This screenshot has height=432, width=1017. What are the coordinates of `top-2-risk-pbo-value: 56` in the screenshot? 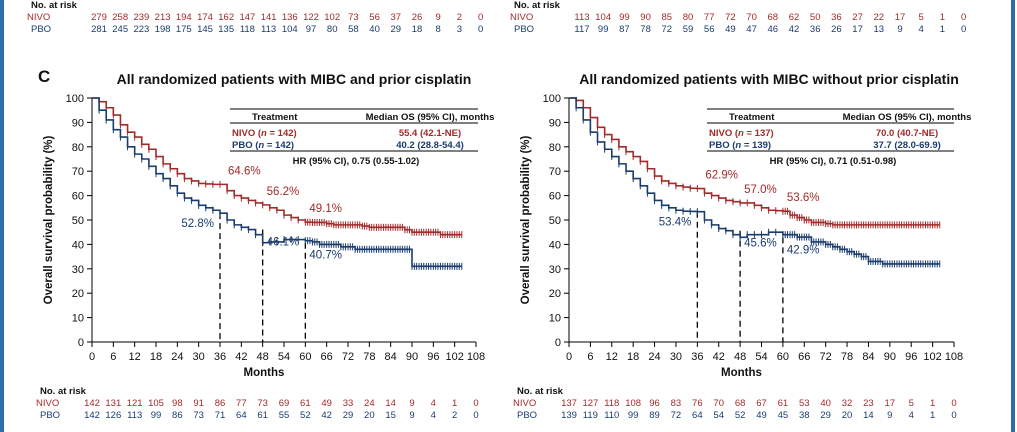 It's located at (709, 29).